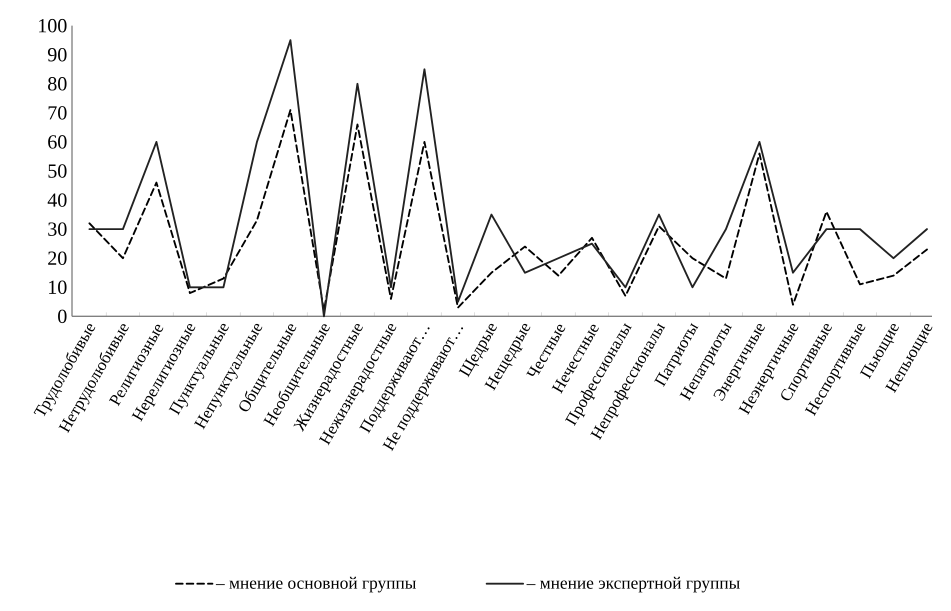 Image resolution: width=951 pixels, height=611 pixels. What do you see at coordinates (57, 229) in the screenshot?
I see `y-tick-label: 30` at bounding box center [57, 229].